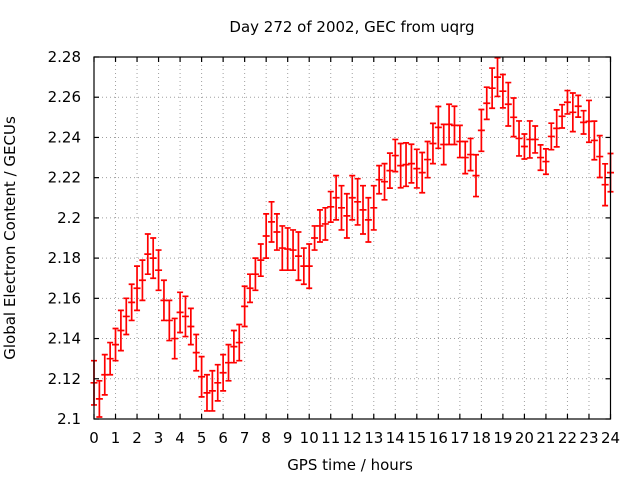  Describe the element at coordinates (116, 438) in the screenshot. I see `x-tick-label: 1` at that location.